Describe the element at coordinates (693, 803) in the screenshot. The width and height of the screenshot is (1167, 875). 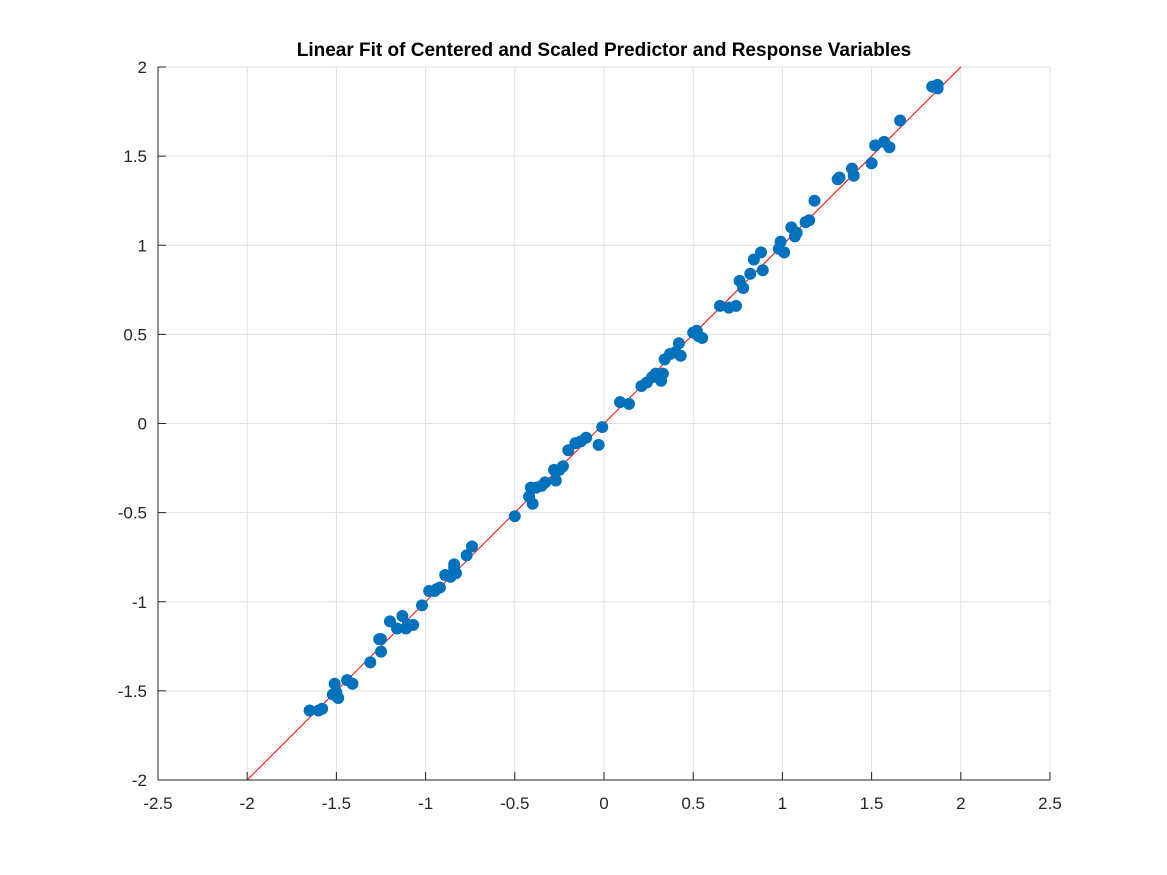
I see `x-tick-label: 0.5` at that location.